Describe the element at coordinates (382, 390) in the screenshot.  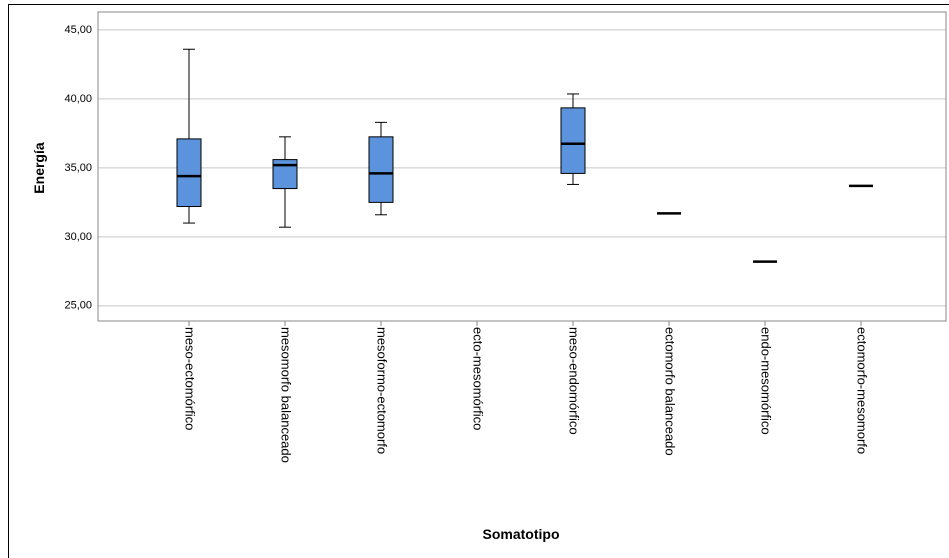
I see `x-tick-label: mesoformo-ectomorfo` at that location.